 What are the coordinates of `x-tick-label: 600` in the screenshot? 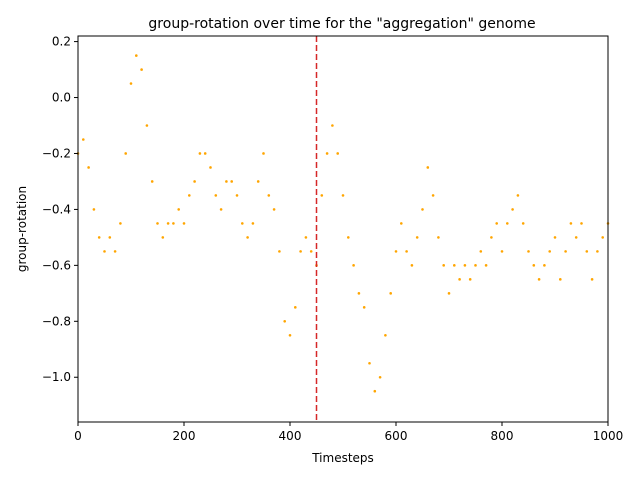 It's located at (396, 436).